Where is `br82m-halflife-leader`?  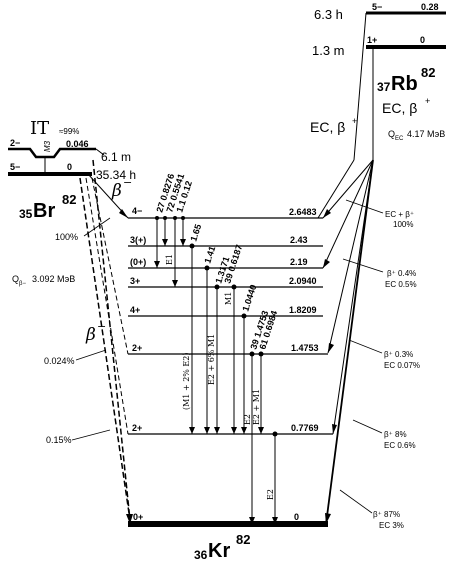 br82m-halflife-leader is located at coordinates (100, 152).